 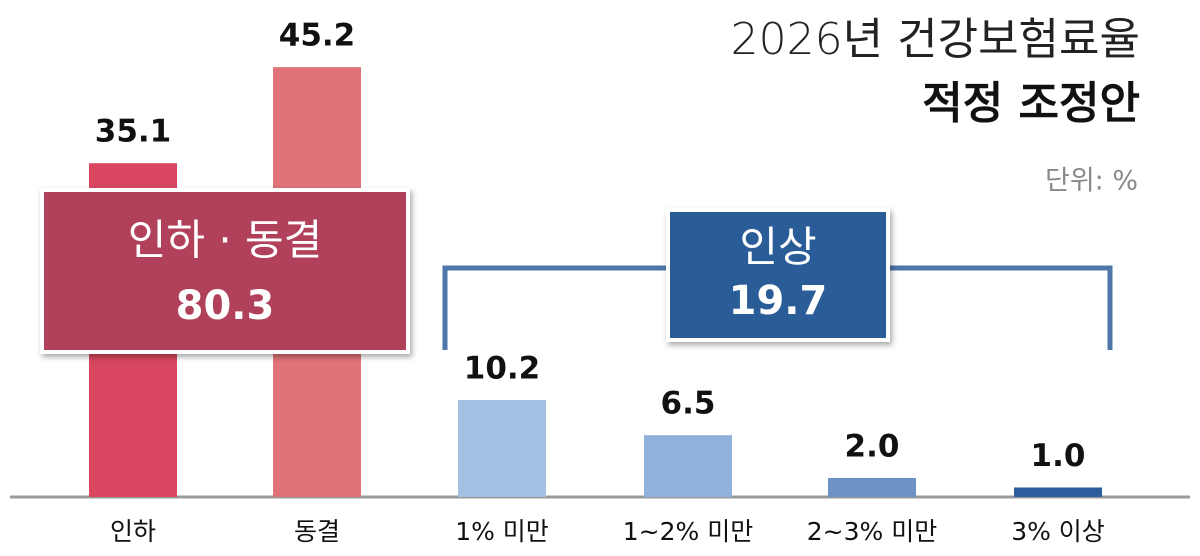 What do you see at coordinates (935, 39) in the screenshot?
I see `chart-title: 2026년 건강보험료율` at bounding box center [935, 39].